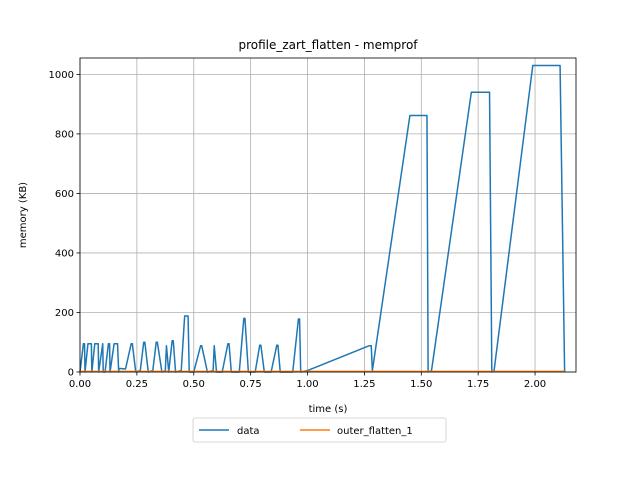 This screenshot has height=480, width=640. What do you see at coordinates (61, 75) in the screenshot?
I see `y-tick-label: 1000` at bounding box center [61, 75].